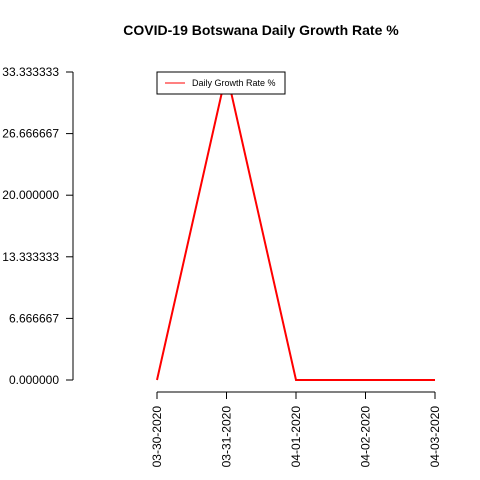 This screenshot has width=480, height=480. Describe the element at coordinates (157, 437) in the screenshot. I see `x-tick-label: 03-30-2020` at that location.